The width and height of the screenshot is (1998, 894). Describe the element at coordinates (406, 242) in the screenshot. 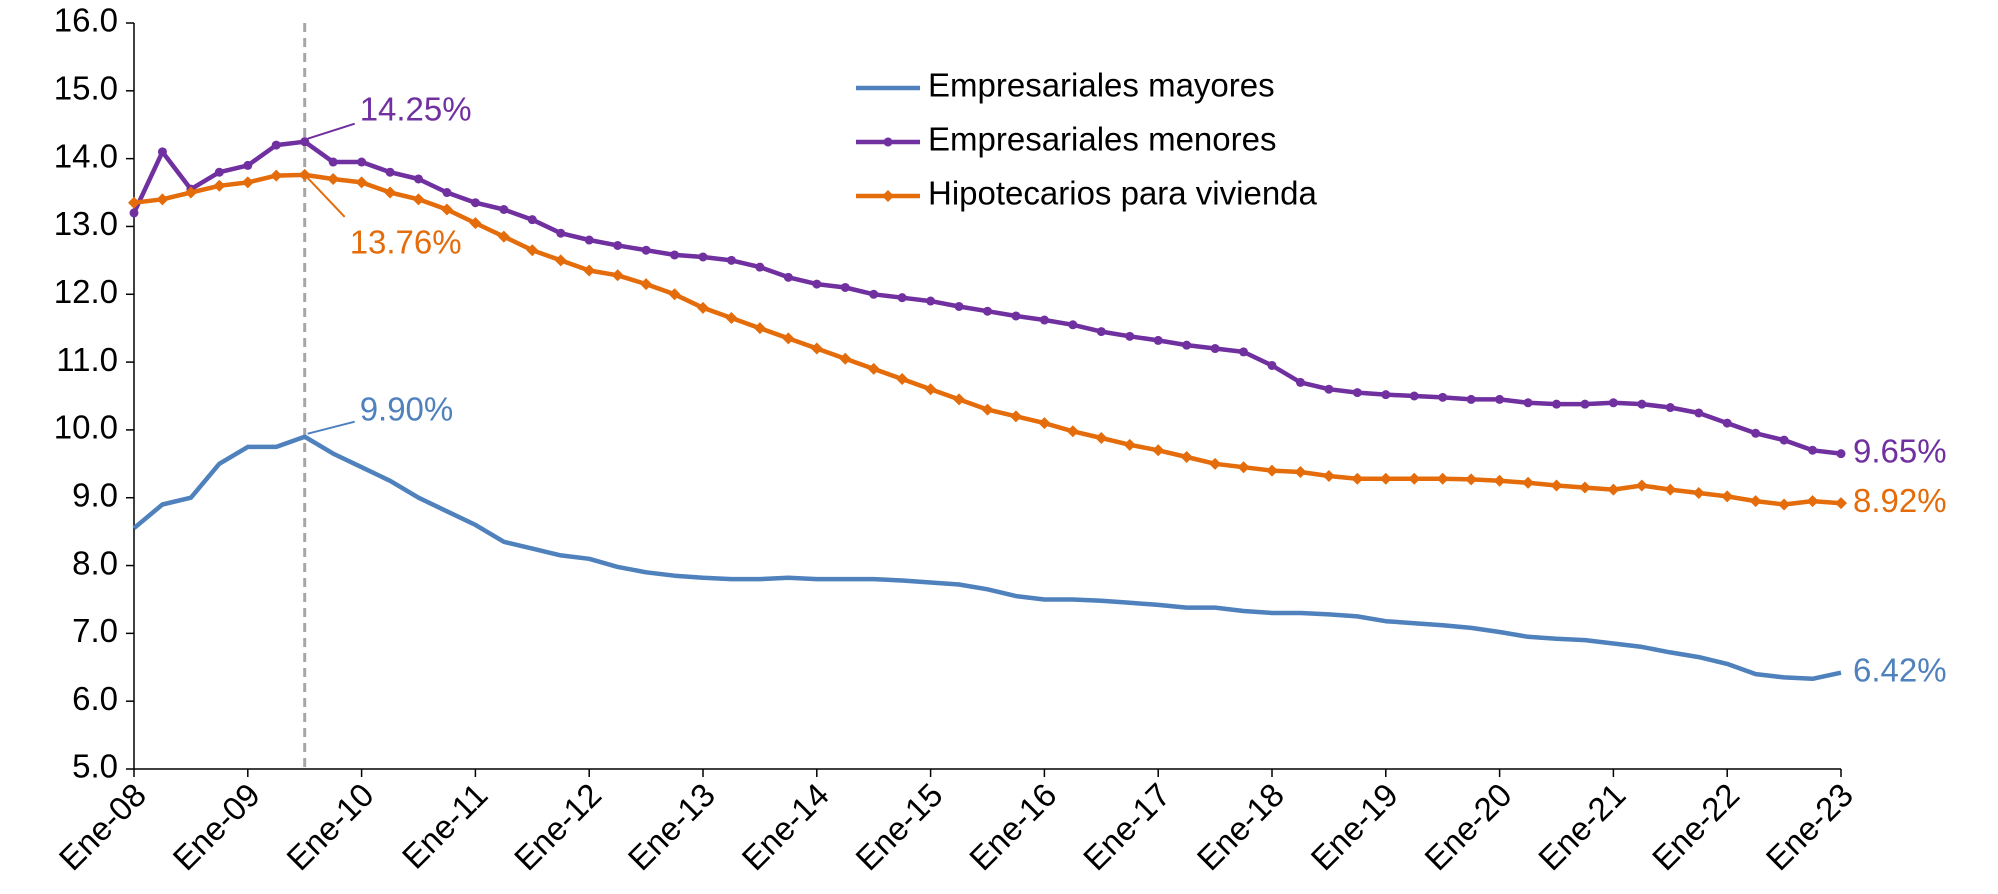

I see `value-label: 13.76%` at that location.